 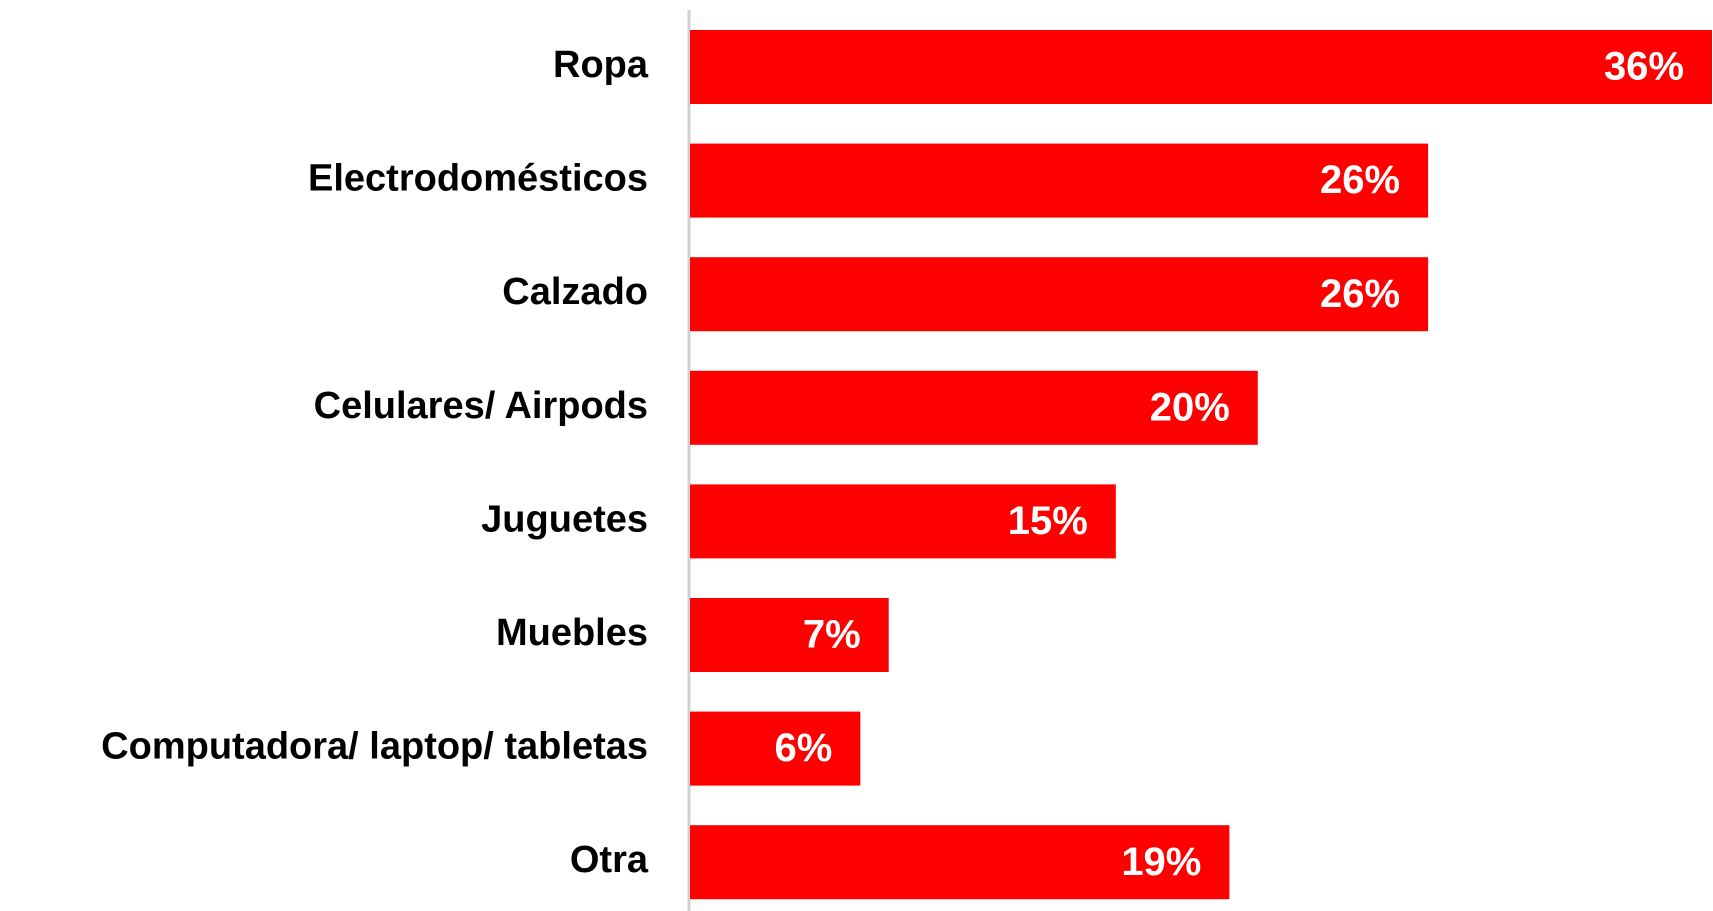 I want to click on value-label: 6%, so click(x=804, y=748).